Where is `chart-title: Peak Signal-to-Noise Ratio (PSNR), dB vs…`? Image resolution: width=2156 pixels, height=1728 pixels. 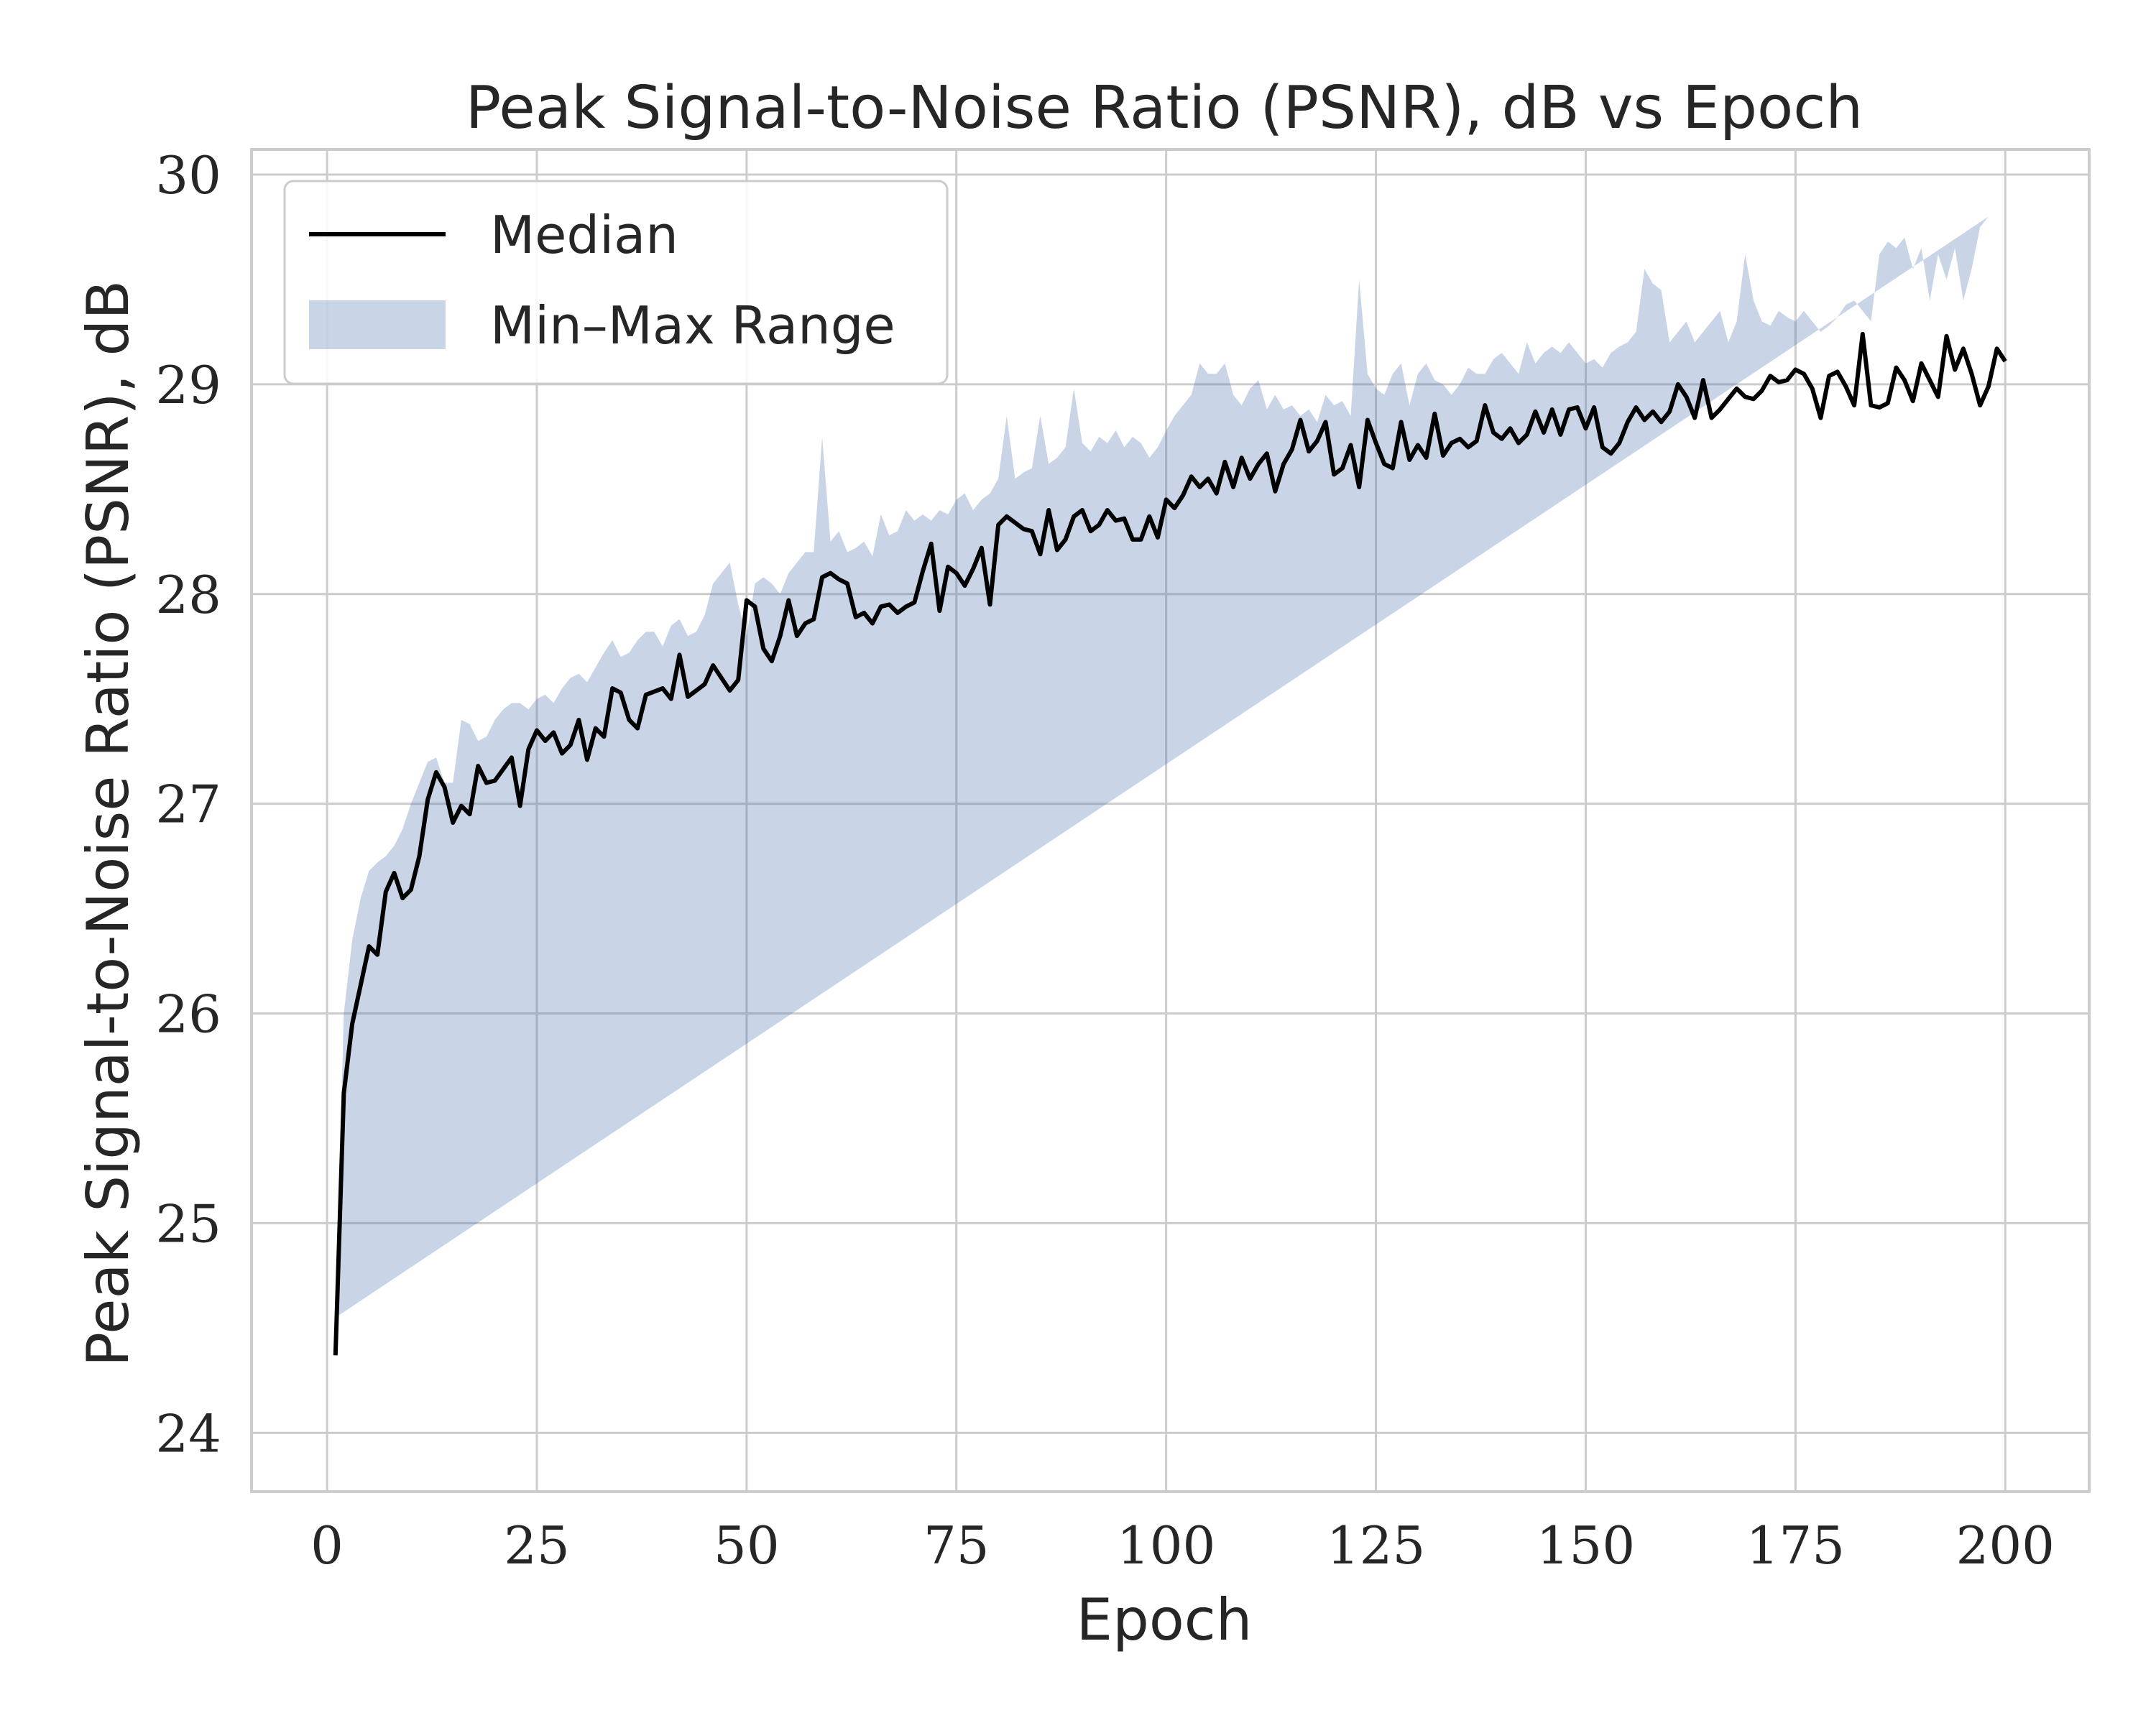 chart-title: Peak Signal-to-Noise Ratio (PSNR), dB vs… is located at coordinates (1165, 108).